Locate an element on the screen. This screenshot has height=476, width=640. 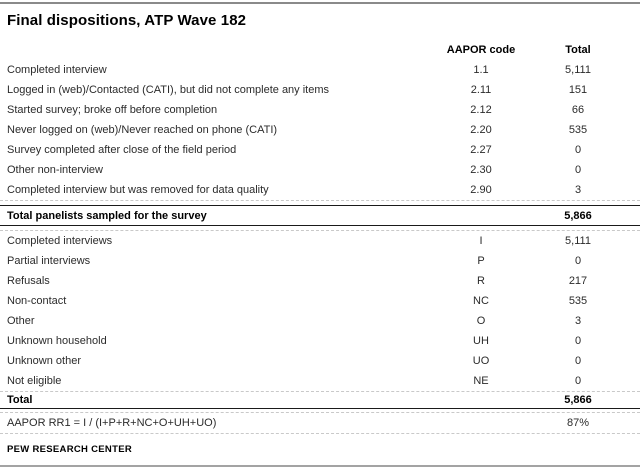
top-rule is located at coordinates (320, 3).